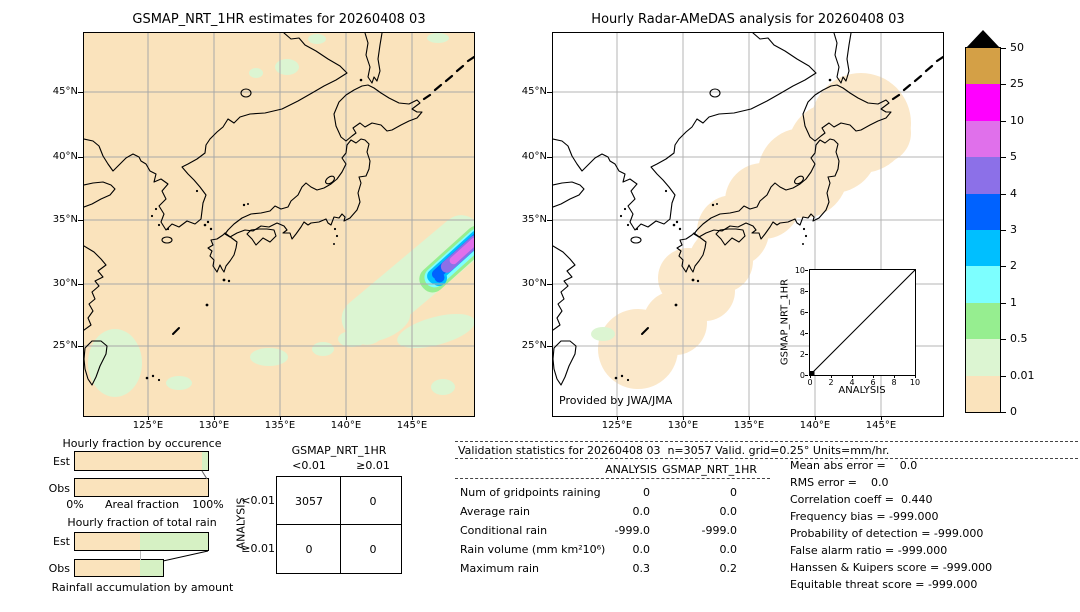 The image size is (1080, 612). I want to click on occurrence-obs-bar, so click(141, 487).